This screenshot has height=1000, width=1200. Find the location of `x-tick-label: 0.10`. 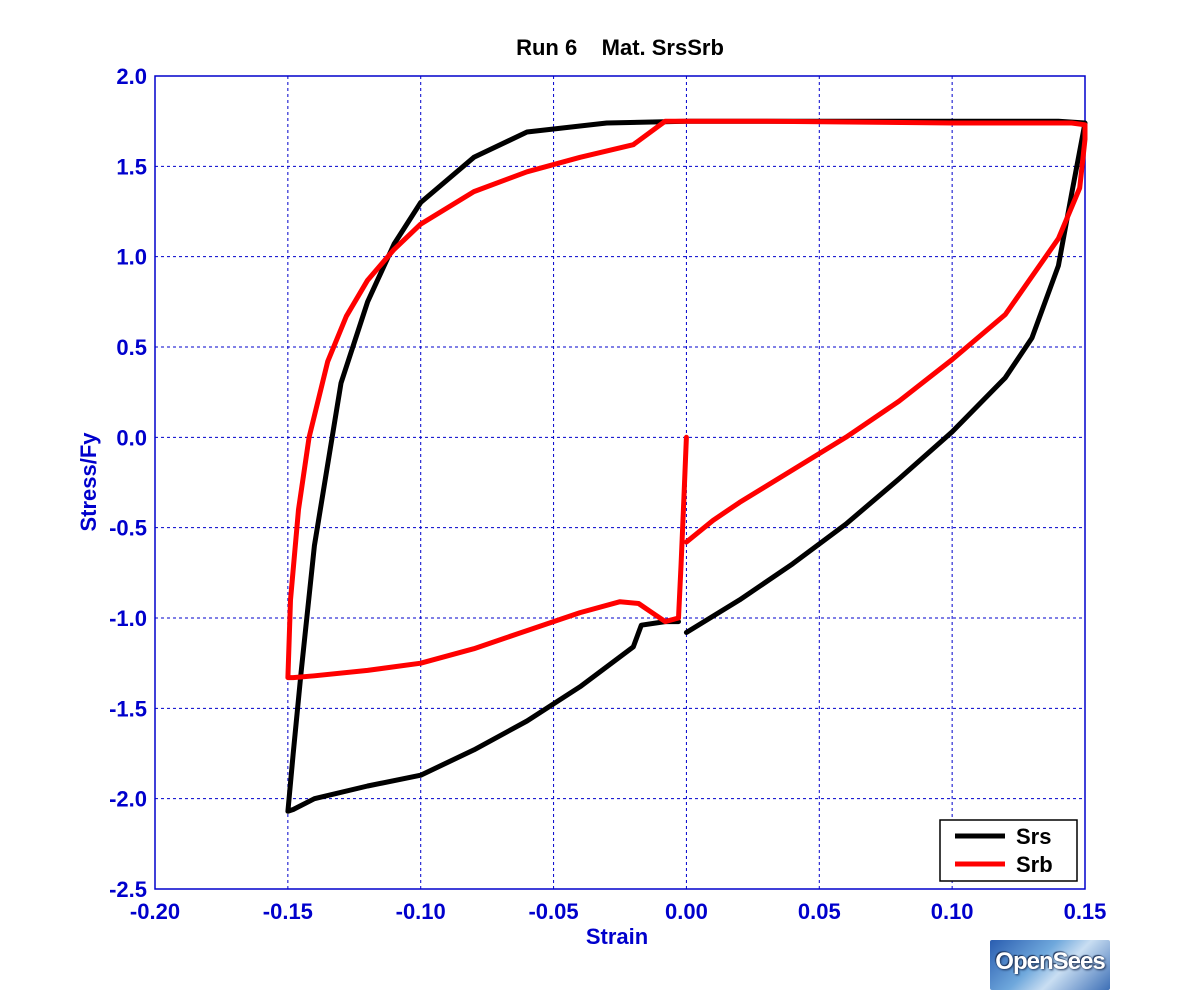

x-tick-label: 0.10 is located at coordinates (952, 911).